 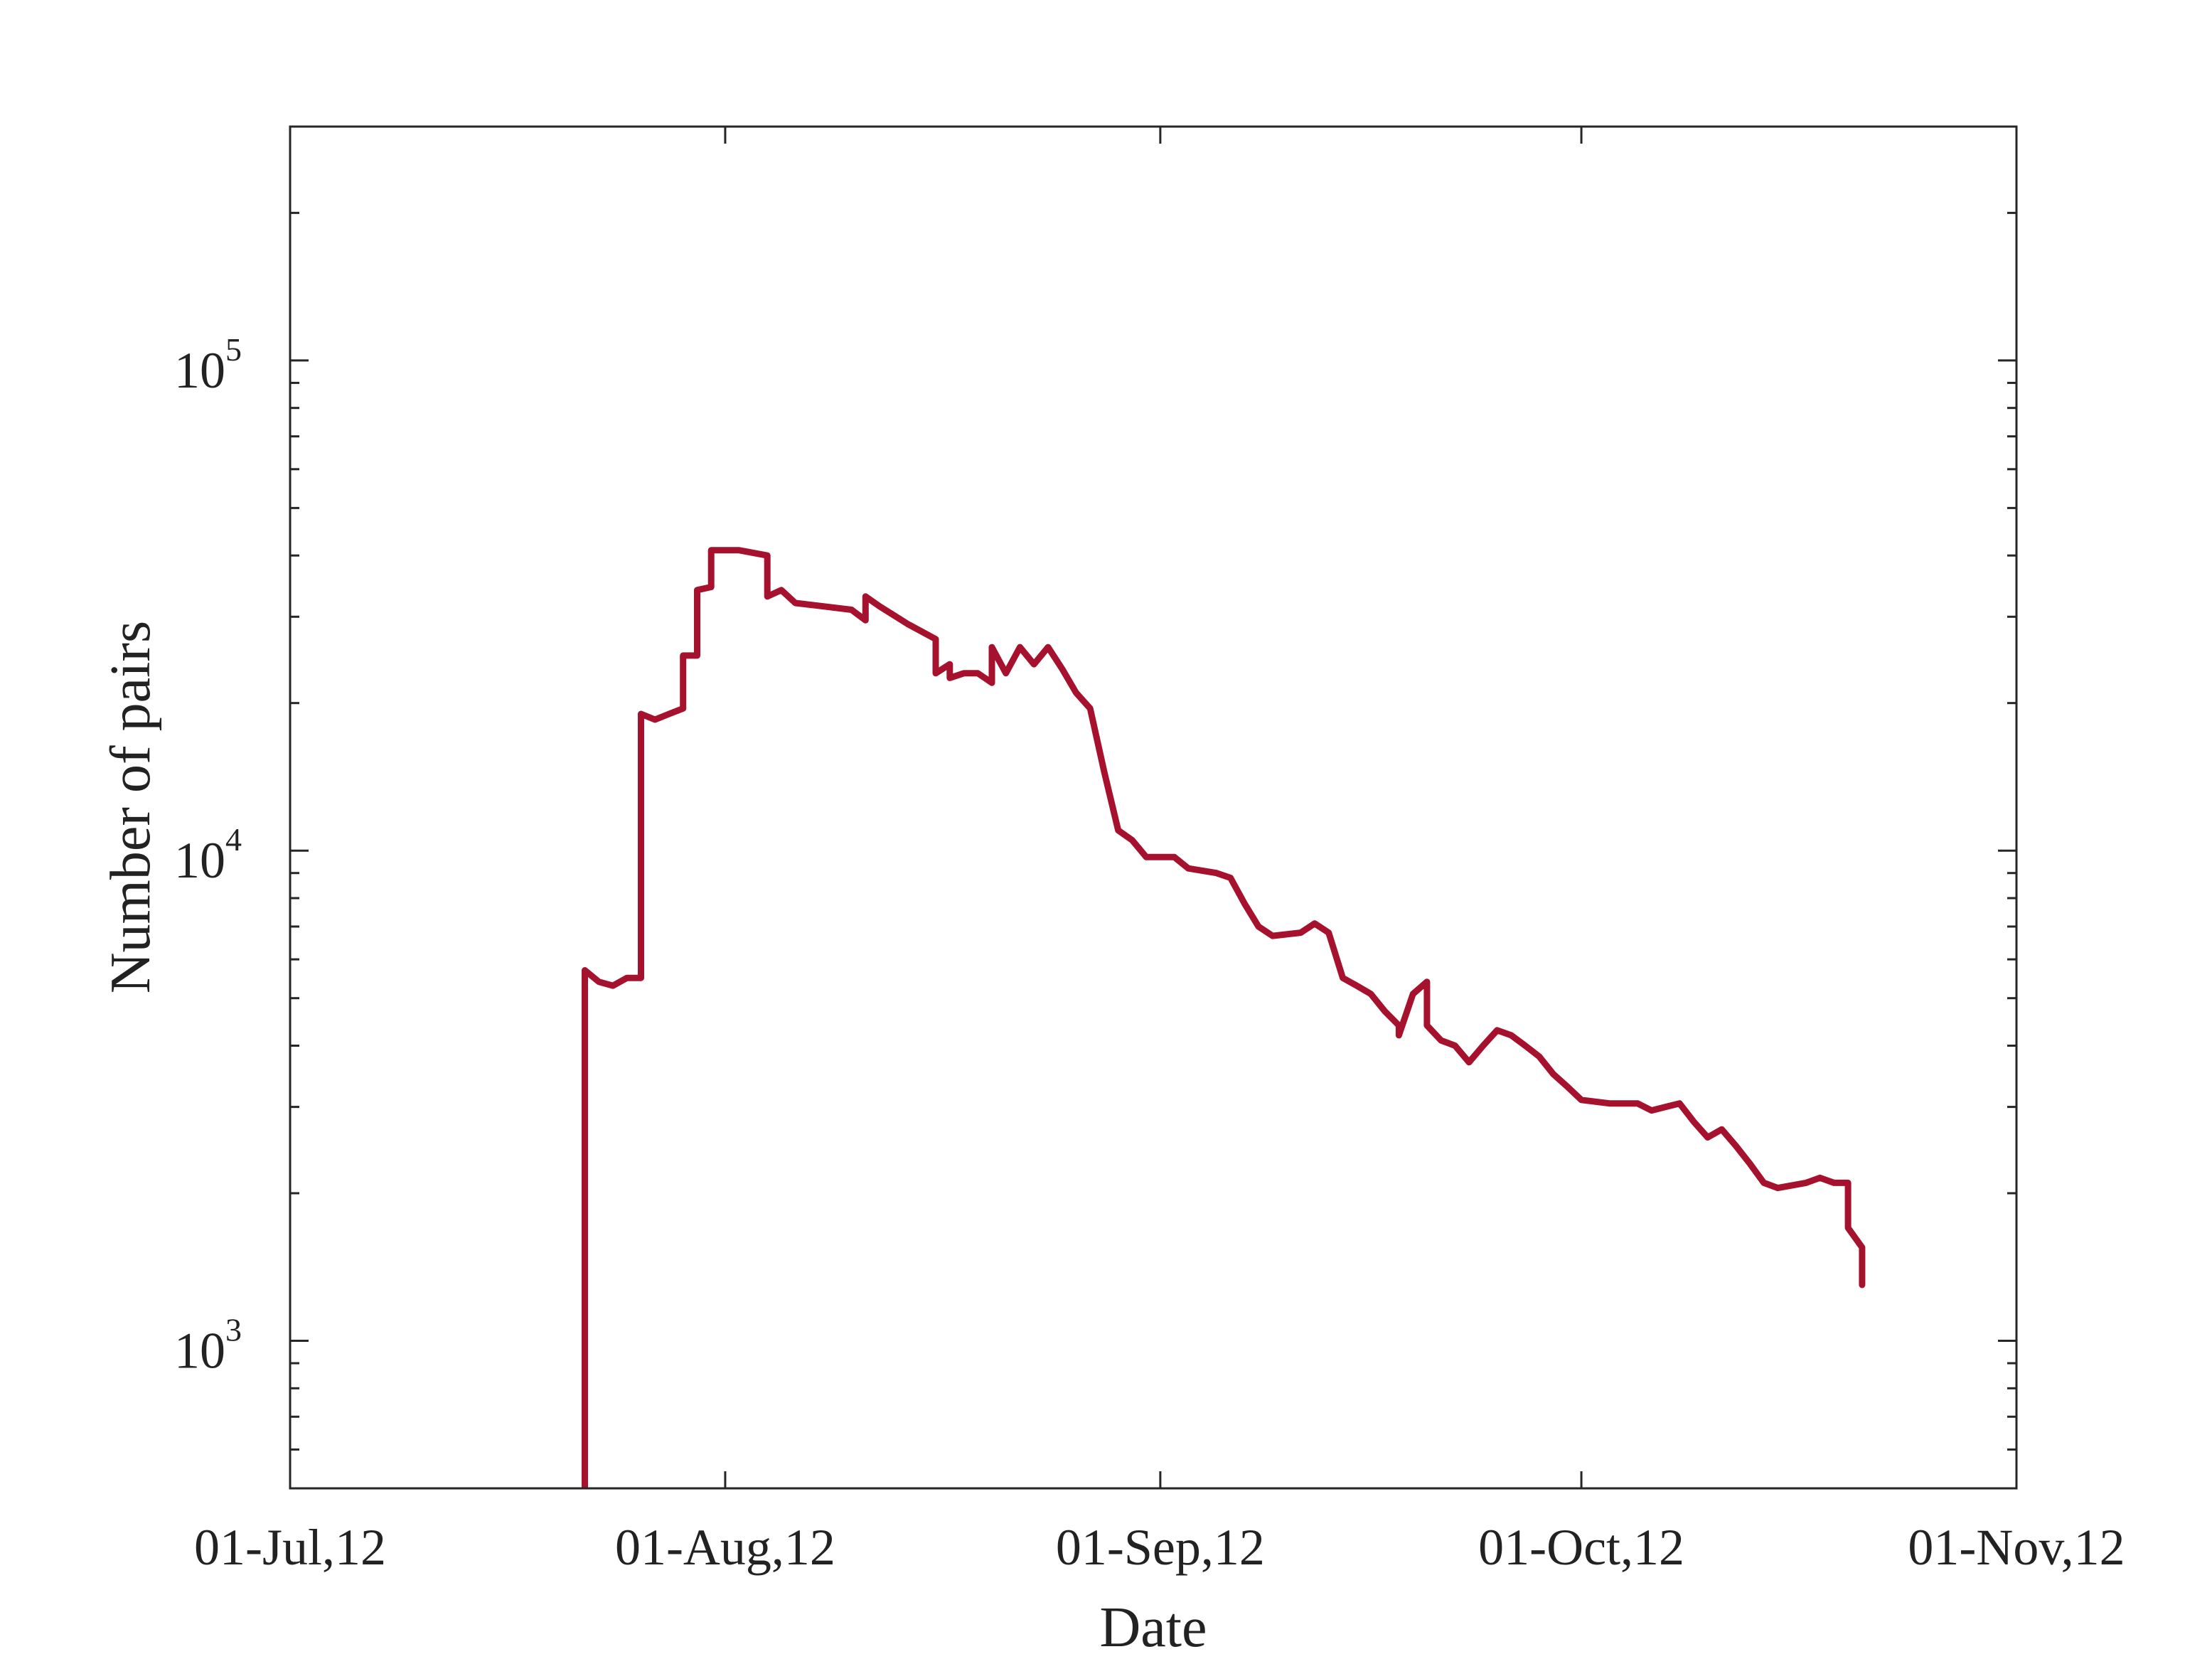 What do you see at coordinates (208, 855) in the screenshot?
I see `y-tick-label: 10⁴` at bounding box center [208, 855].